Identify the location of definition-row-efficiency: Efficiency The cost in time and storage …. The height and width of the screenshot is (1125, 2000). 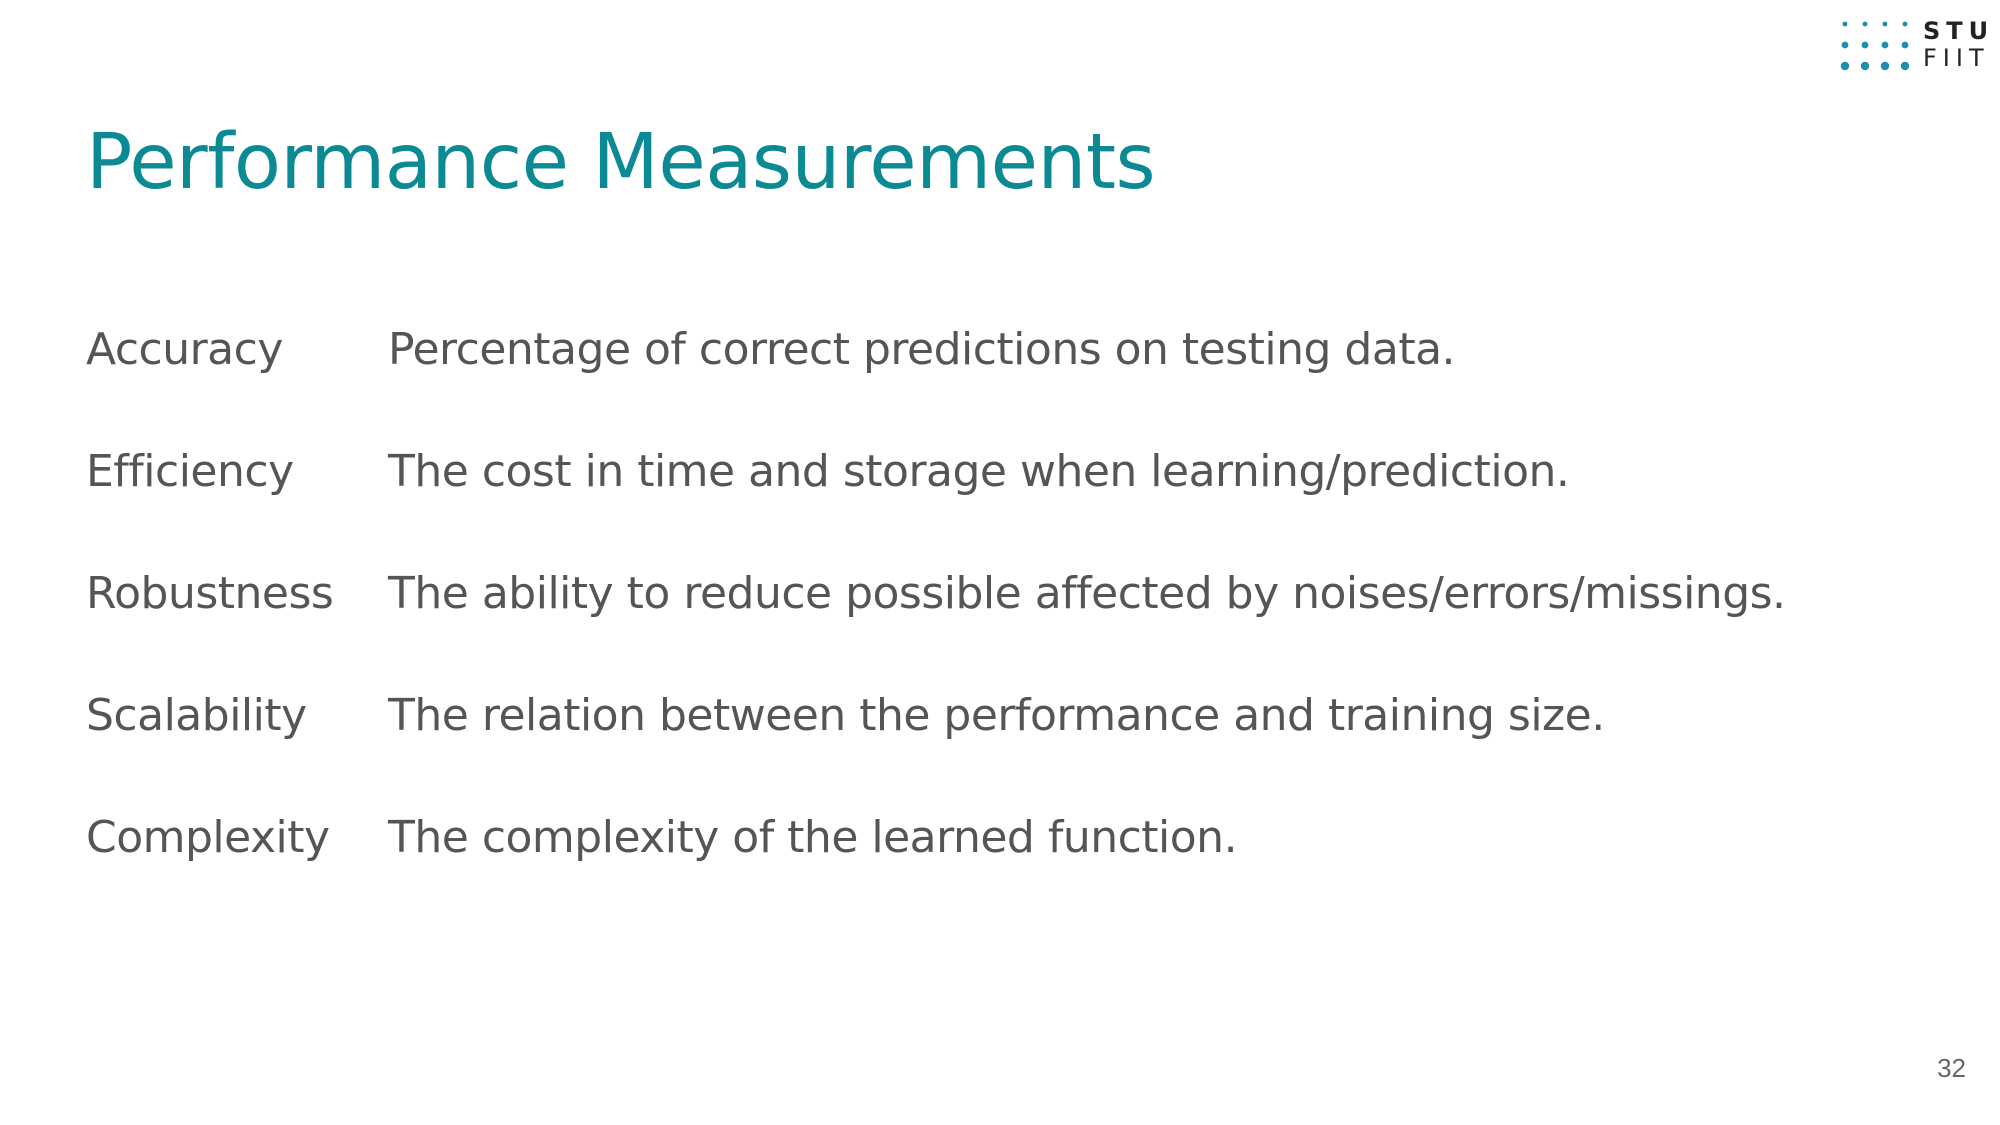
(996, 503).